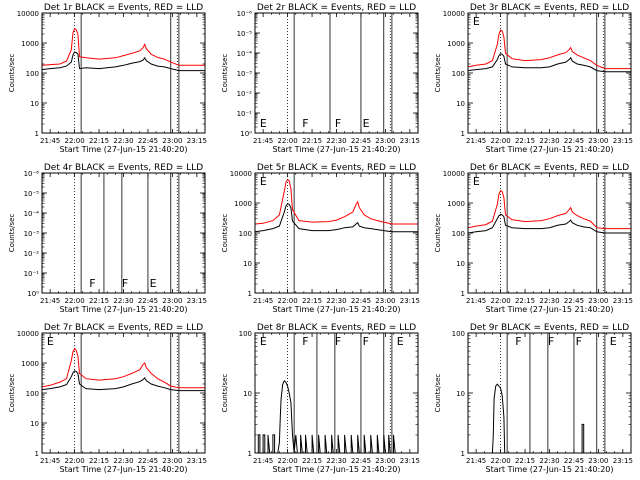 This screenshot has height=480, width=640. What do you see at coordinates (336, 168) in the screenshot?
I see `panel-title: Det 5r BLACK = Events, RED = LLD` at bounding box center [336, 168].